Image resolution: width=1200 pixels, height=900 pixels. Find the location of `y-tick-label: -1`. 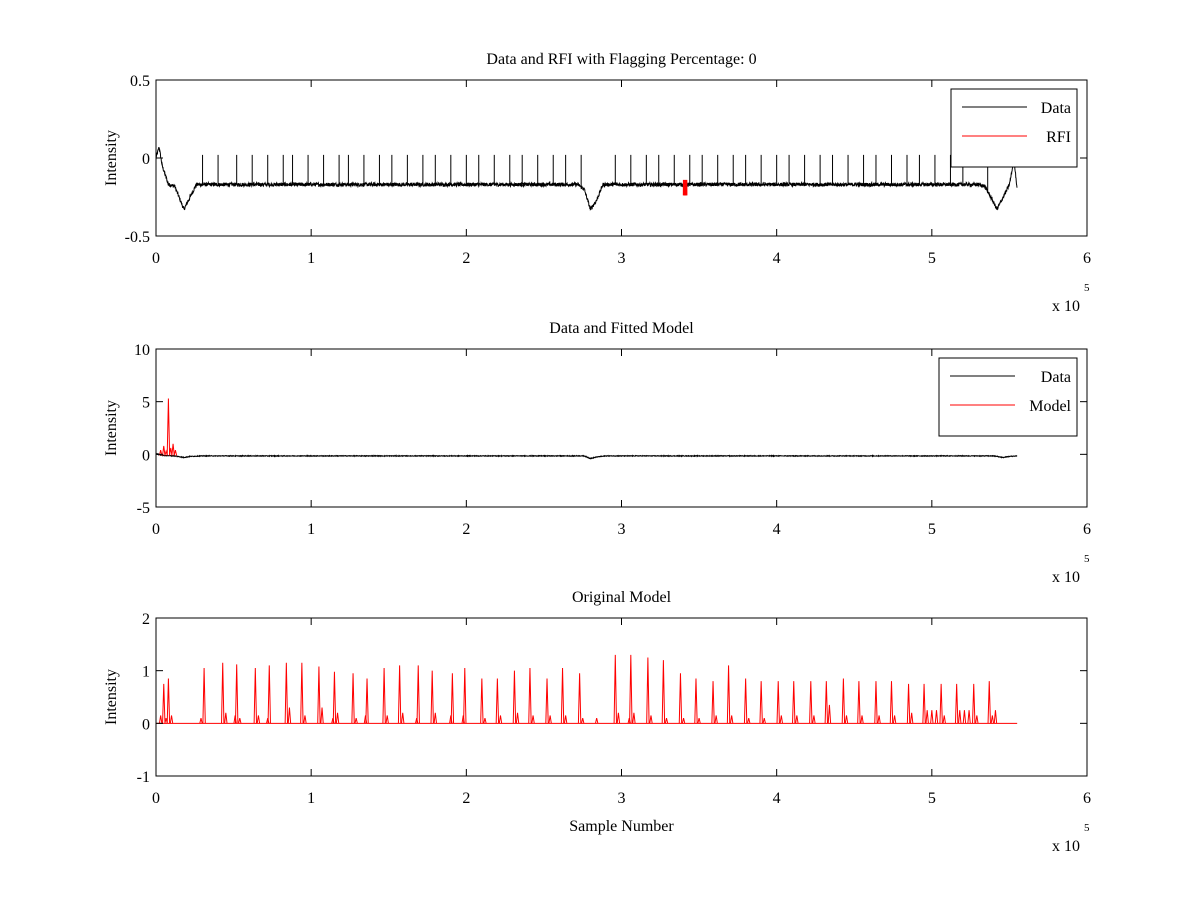

y-tick-label: -1 is located at coordinates (143, 777).